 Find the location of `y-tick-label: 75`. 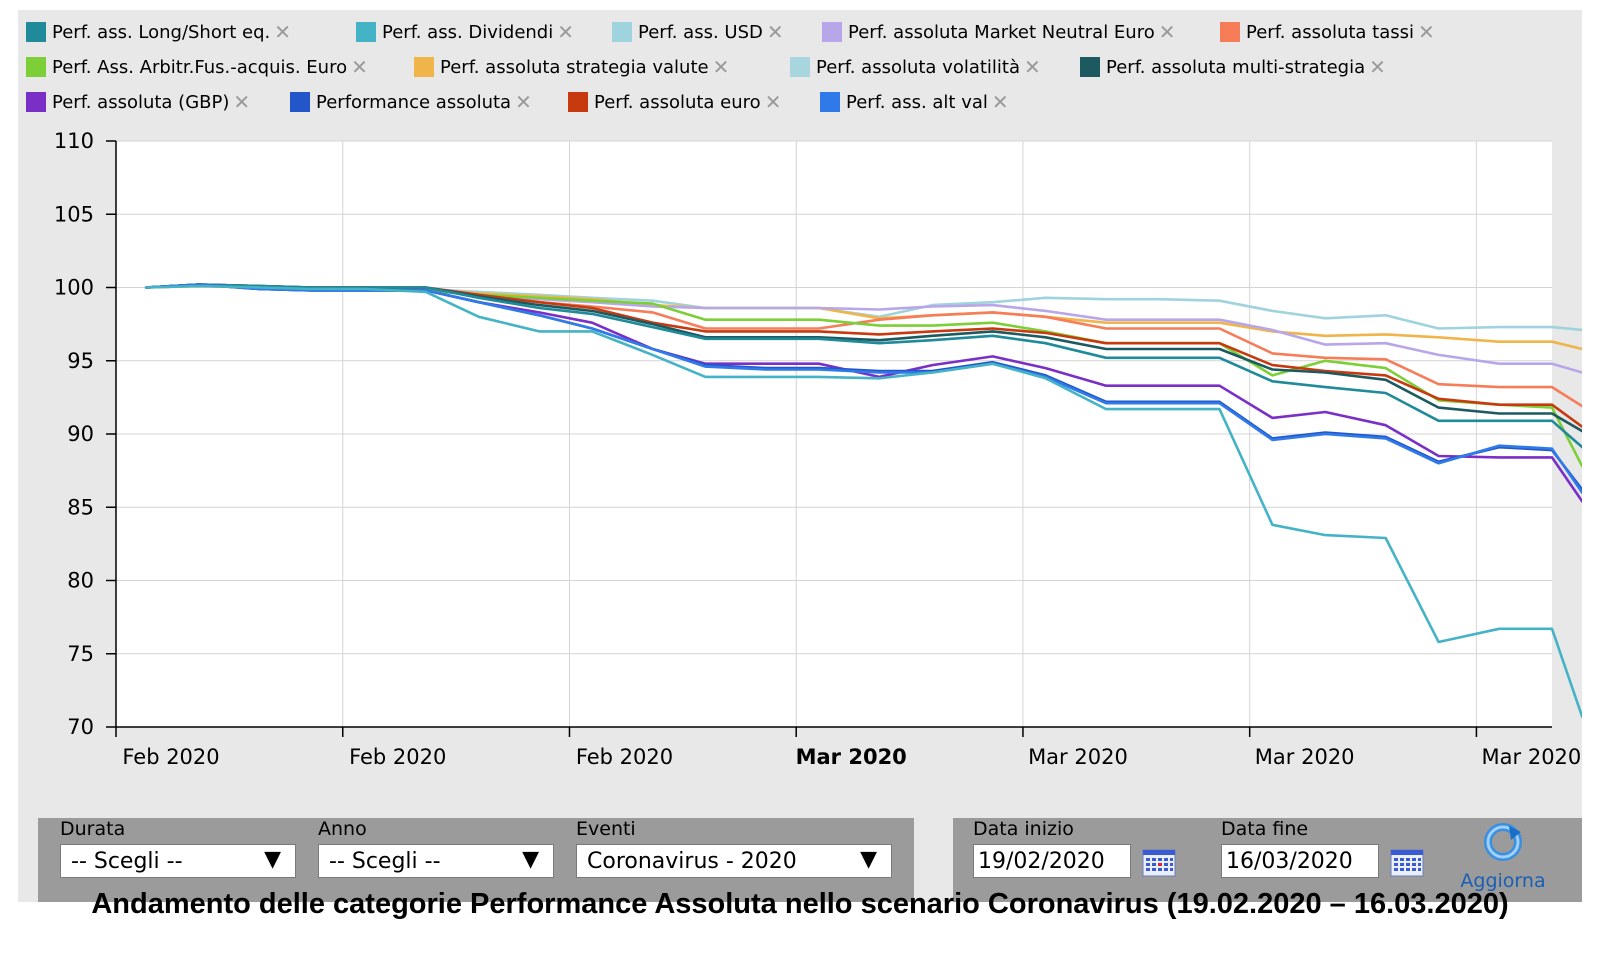

y-tick-label: 75 is located at coordinates (80, 654).